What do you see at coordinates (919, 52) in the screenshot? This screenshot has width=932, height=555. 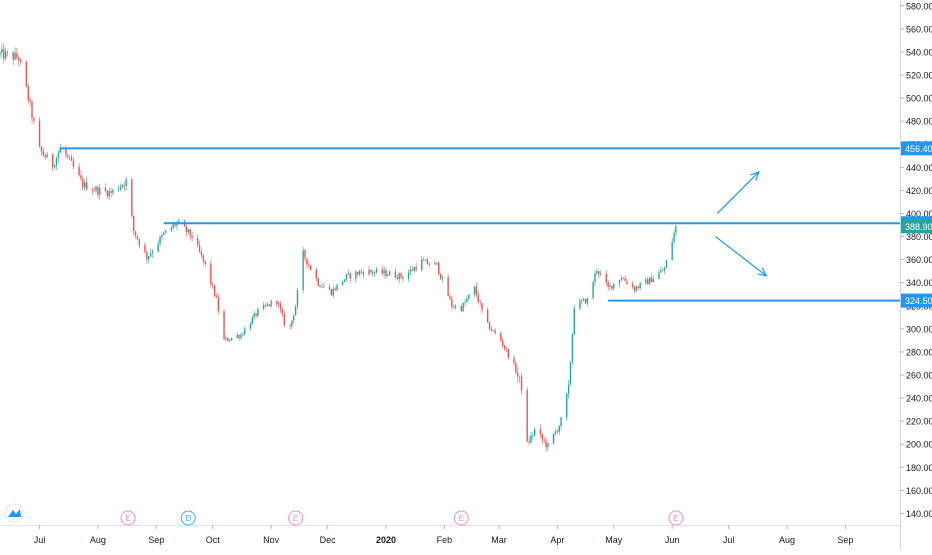 I see `y-tick-label: 540.00` at bounding box center [919, 52].